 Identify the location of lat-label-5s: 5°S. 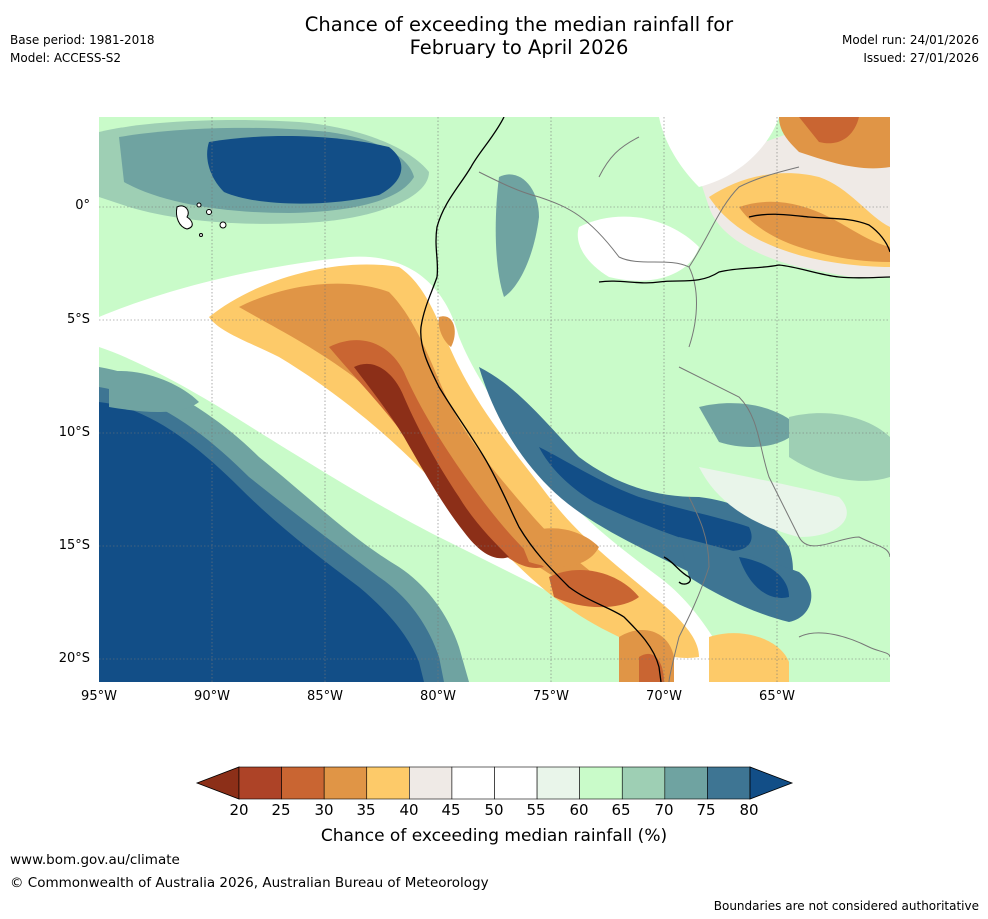
(78, 319).